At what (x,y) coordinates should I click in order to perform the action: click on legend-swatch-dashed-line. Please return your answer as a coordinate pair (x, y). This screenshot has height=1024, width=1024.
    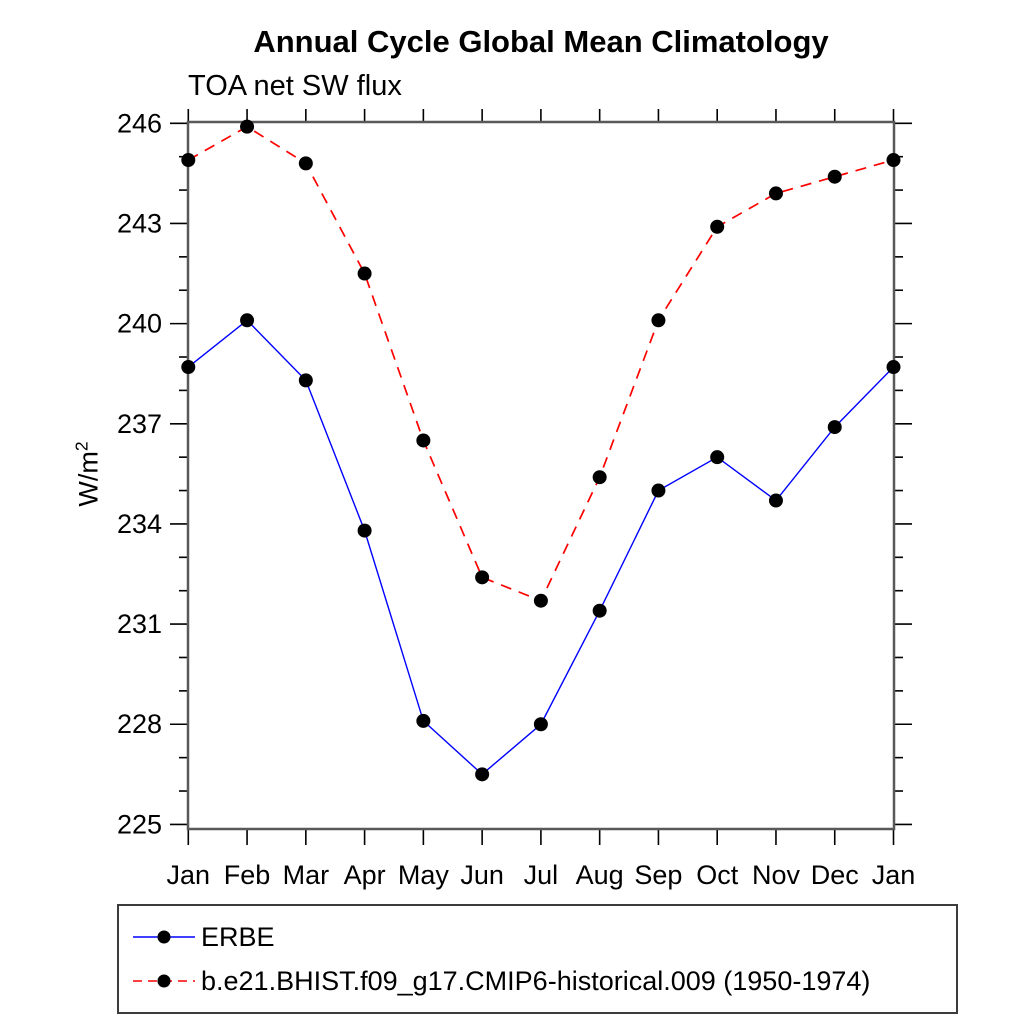
    Looking at the image, I should click on (164, 981).